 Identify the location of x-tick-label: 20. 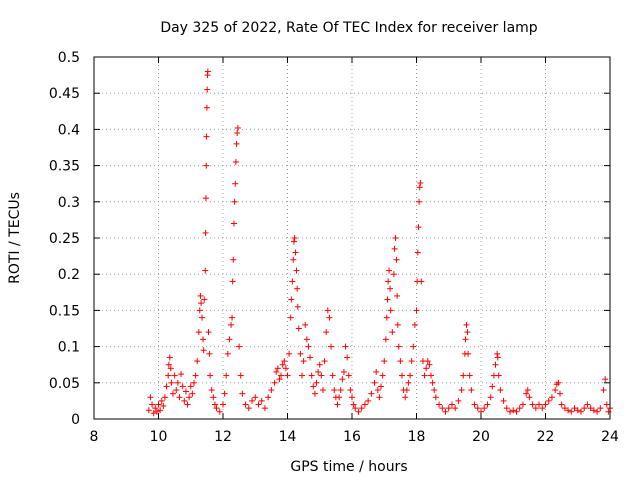
(481, 437).